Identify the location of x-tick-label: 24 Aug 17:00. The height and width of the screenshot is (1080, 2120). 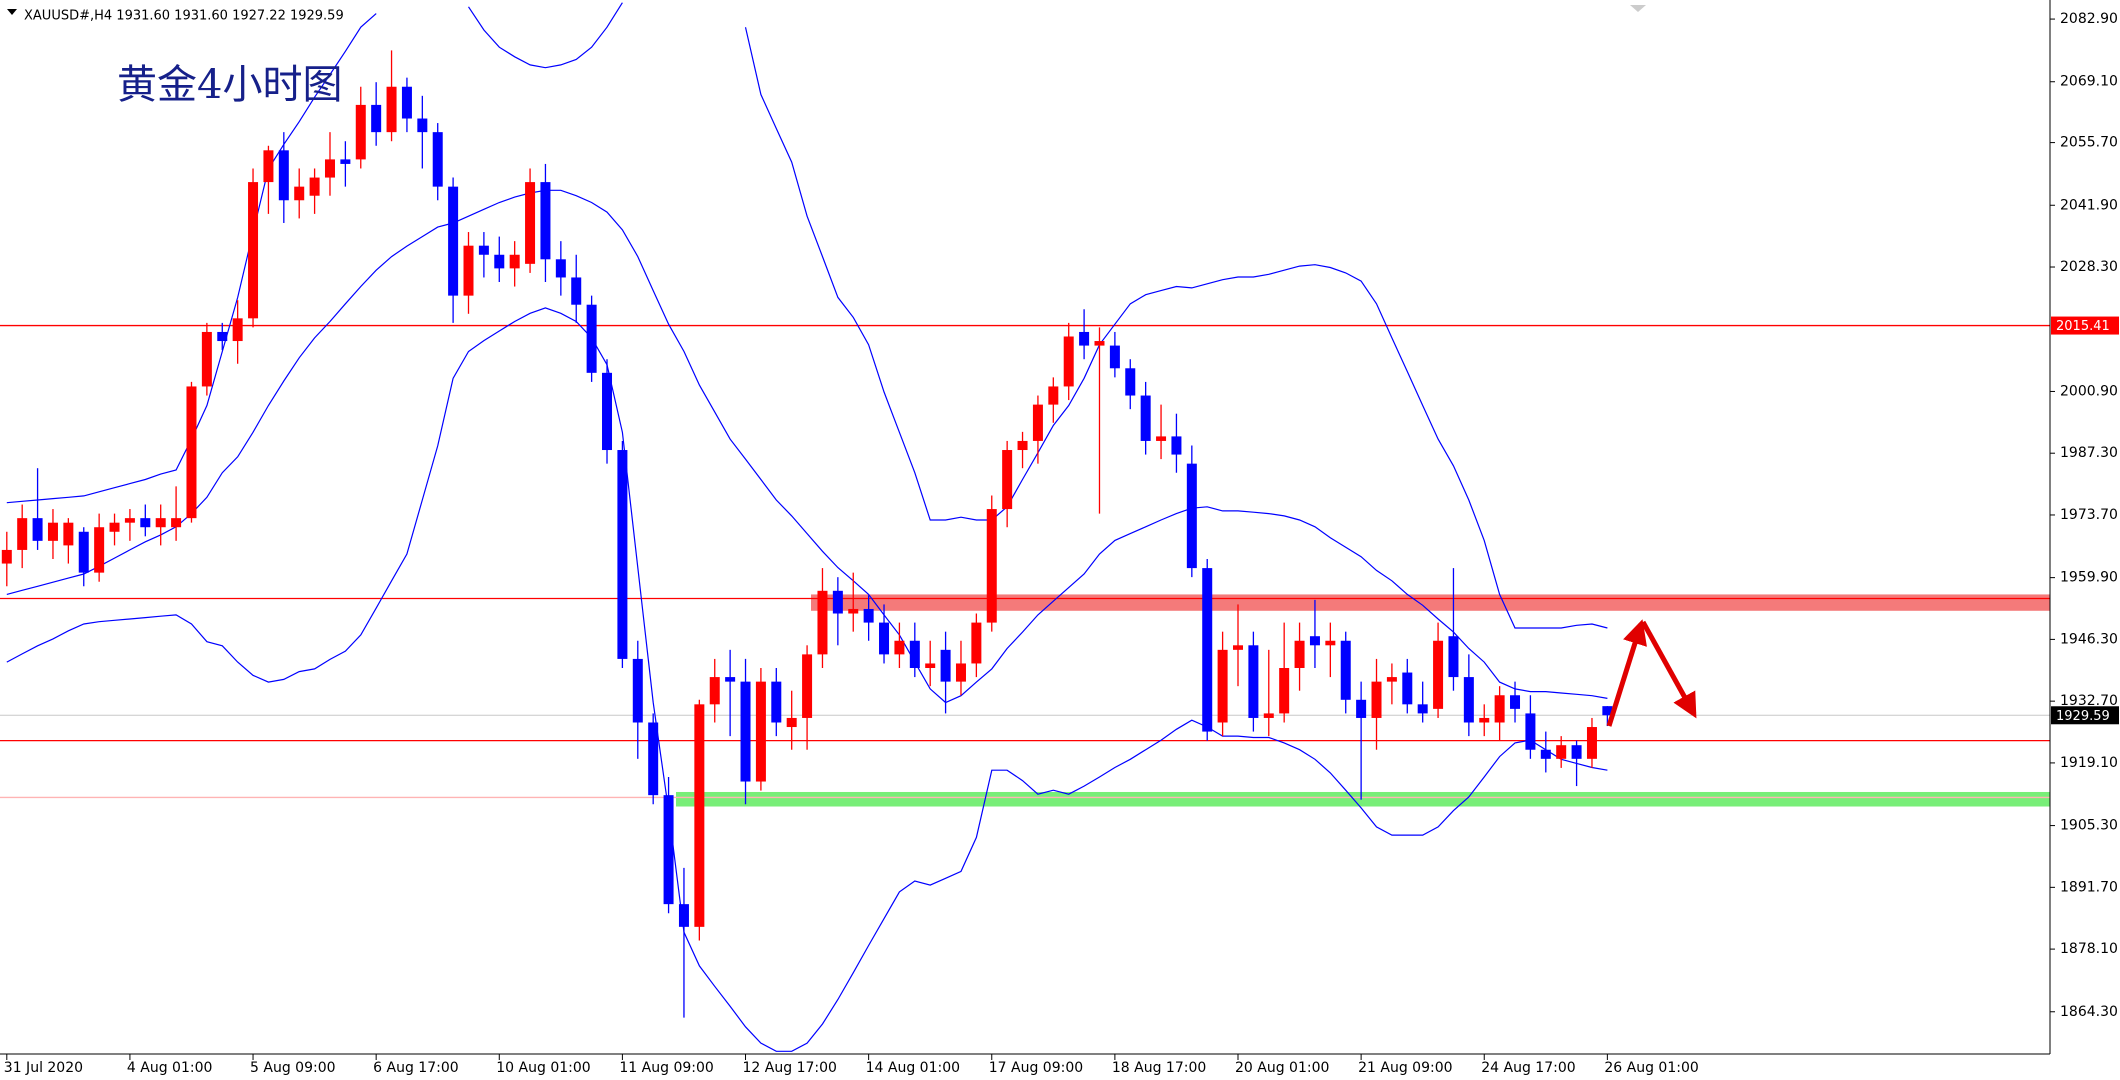
(1528, 1068).